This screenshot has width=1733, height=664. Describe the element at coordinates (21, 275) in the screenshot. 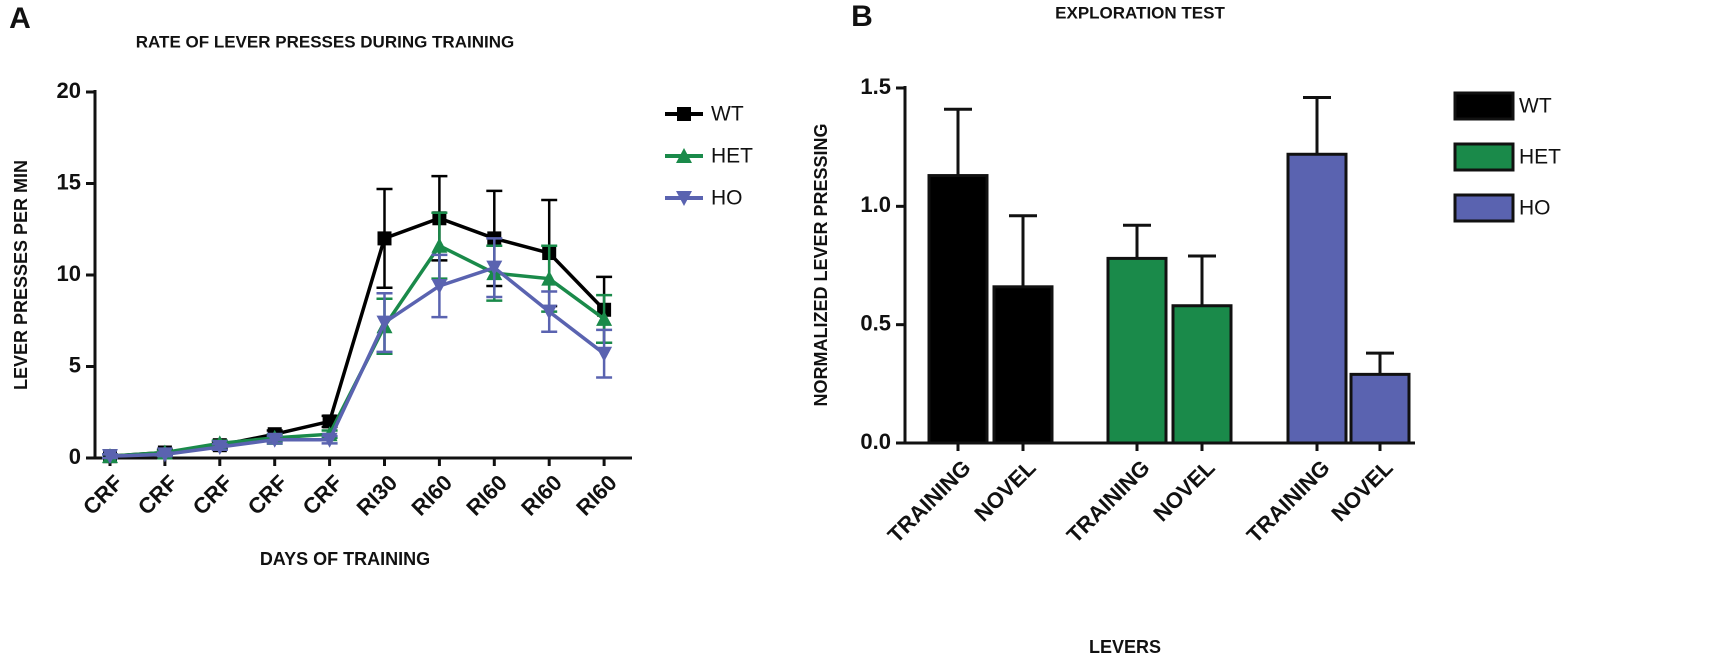

I see `y-axis-label: LEVER PRESSES PER MIN` at that location.